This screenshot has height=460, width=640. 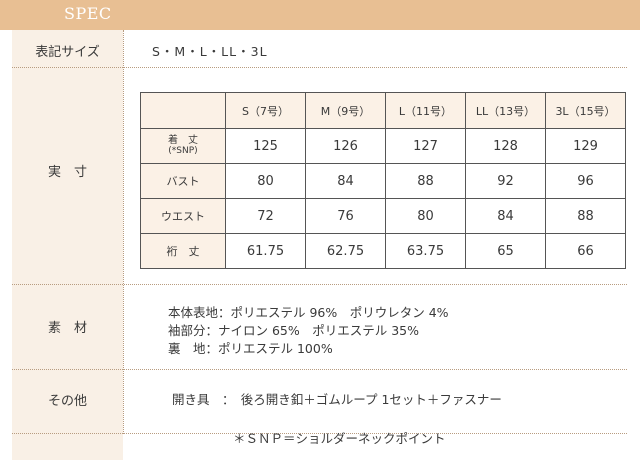 What do you see at coordinates (265, 146) in the screenshot?
I see `table-cell: 125` at bounding box center [265, 146].